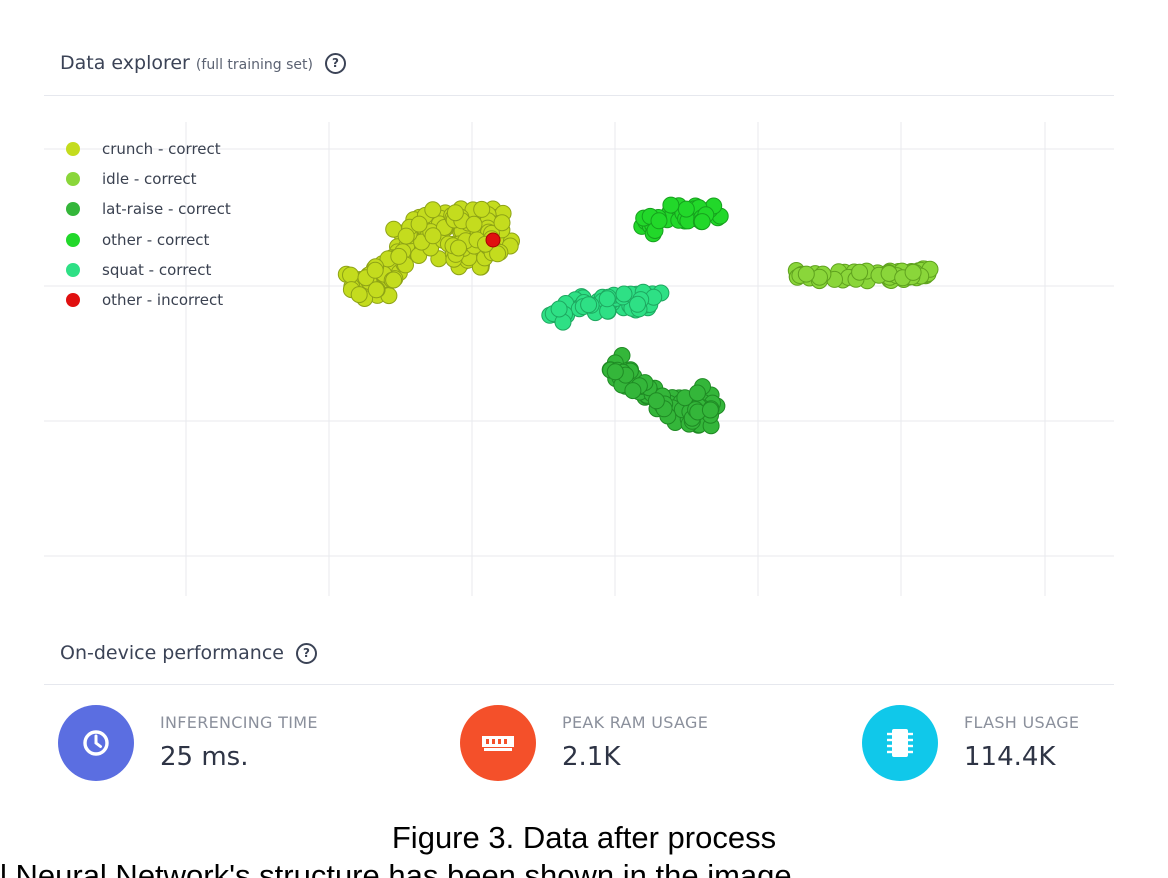 This screenshot has width=1168, height=878. Describe the element at coordinates (166, 209) in the screenshot. I see `legend-label: lat-raise - correct` at that location.